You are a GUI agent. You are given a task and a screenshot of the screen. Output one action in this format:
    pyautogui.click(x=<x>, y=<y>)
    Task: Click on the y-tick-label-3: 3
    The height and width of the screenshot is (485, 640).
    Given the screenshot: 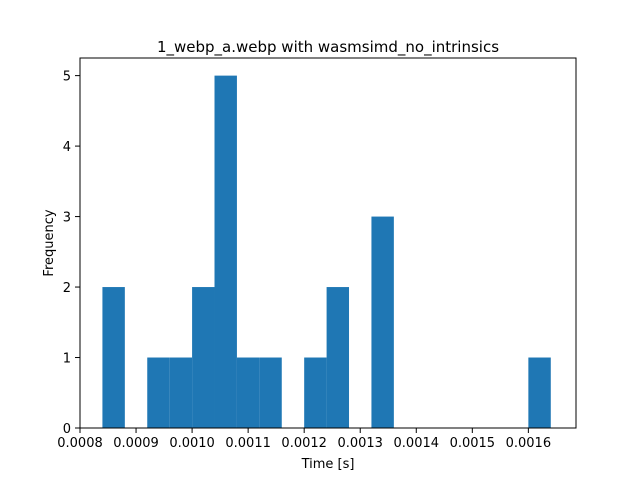 What is the action you would take?
    pyautogui.click(x=67, y=218)
    